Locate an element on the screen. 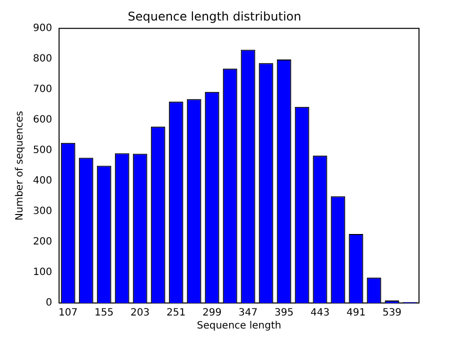 This screenshot has height=338, width=451. x-tick-label: 491 is located at coordinates (356, 313).